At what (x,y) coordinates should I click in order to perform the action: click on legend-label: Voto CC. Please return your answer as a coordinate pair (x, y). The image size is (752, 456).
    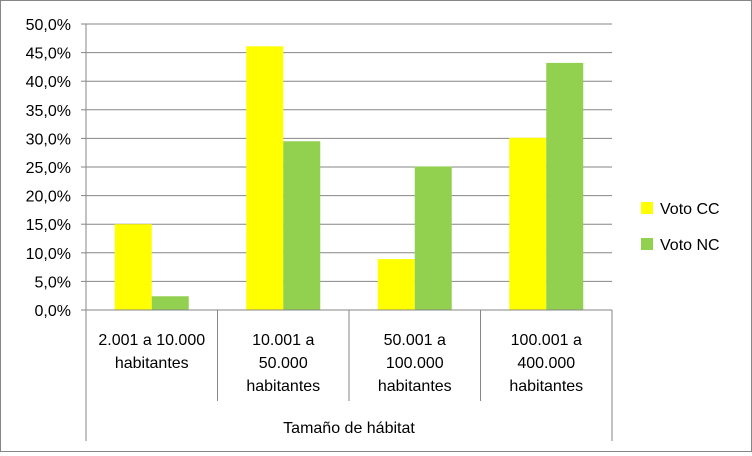
    Looking at the image, I should click on (690, 209).